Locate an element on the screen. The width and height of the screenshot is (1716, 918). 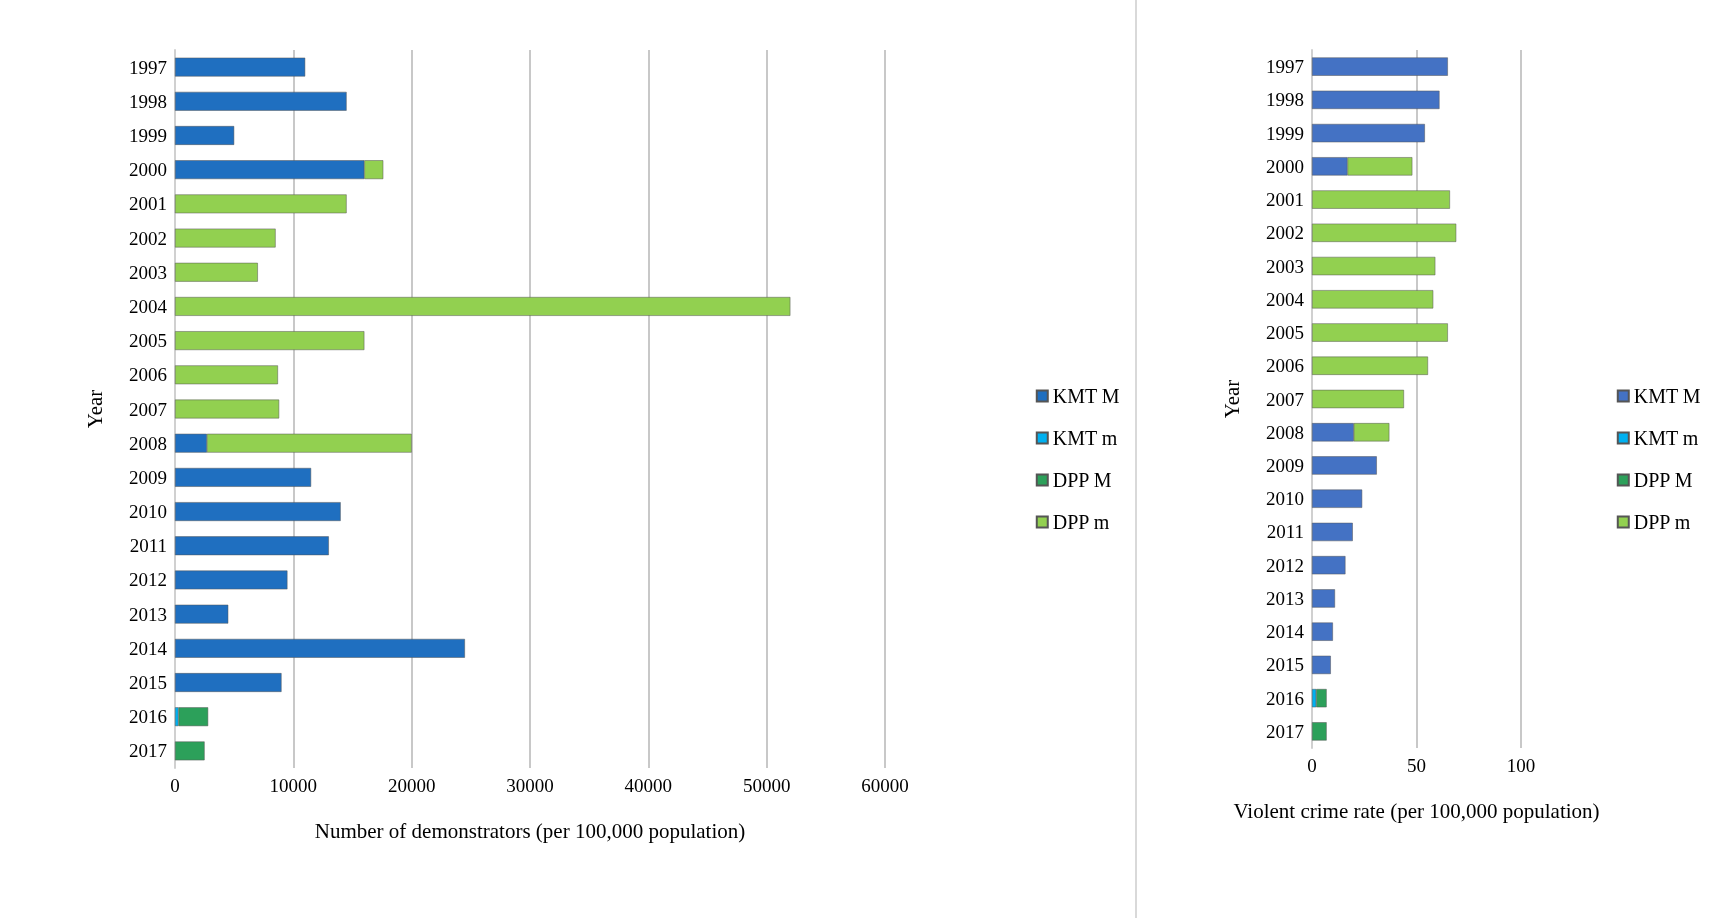
x-axis-title: Violent crime rate (per 100,000 population) is located at coordinates (1416, 811).